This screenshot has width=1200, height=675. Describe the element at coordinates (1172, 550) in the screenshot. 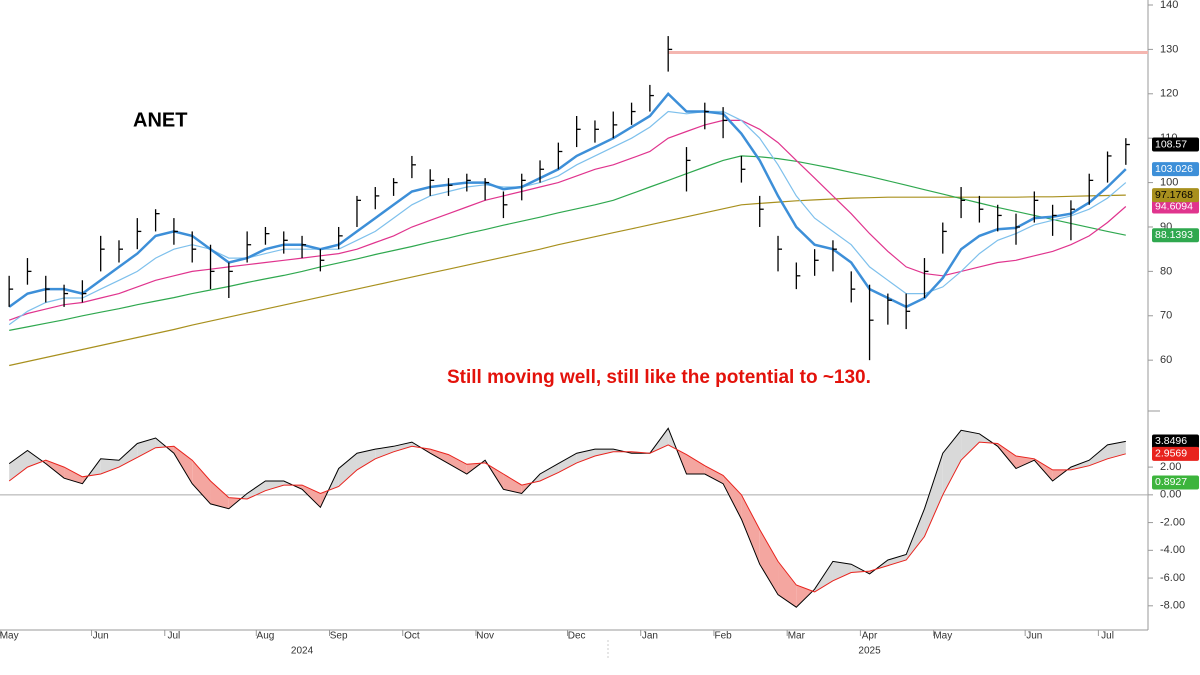

I see `y-tick-label: -4.00` at that location.